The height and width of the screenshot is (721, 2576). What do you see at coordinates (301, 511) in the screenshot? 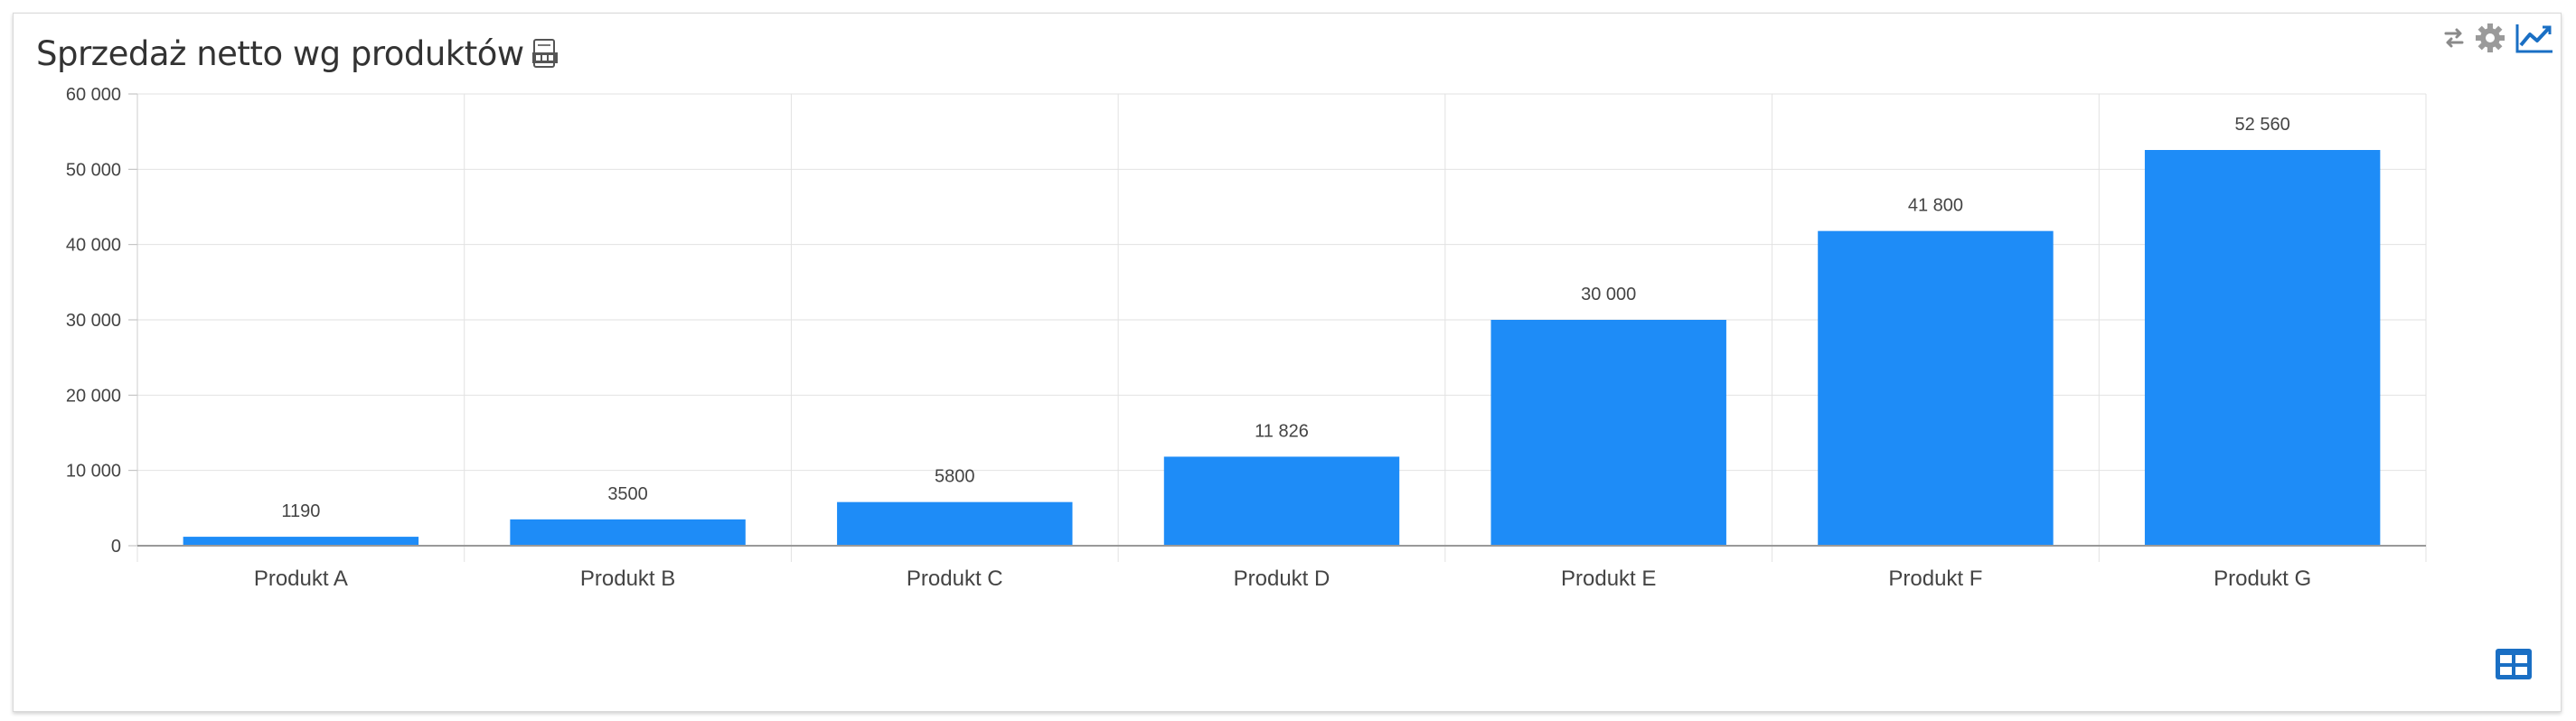
I see `data-label: 1190` at bounding box center [301, 511].